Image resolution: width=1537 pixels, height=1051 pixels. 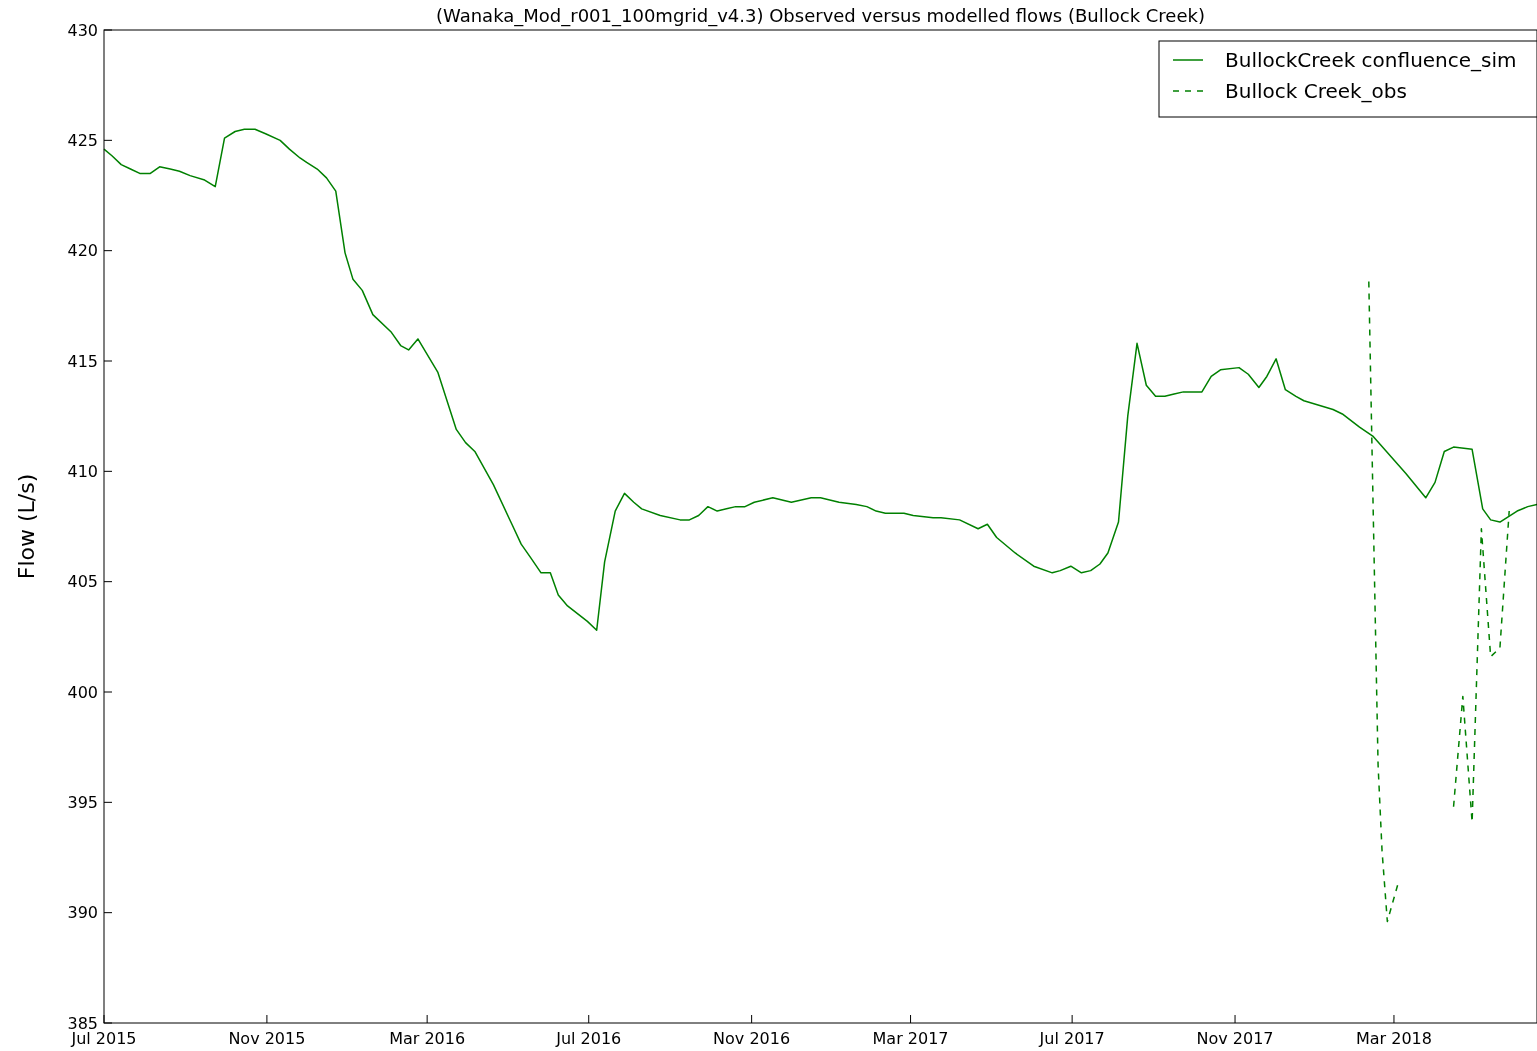 What do you see at coordinates (82, 140) in the screenshot?
I see `y-tick-label: 425` at bounding box center [82, 140].